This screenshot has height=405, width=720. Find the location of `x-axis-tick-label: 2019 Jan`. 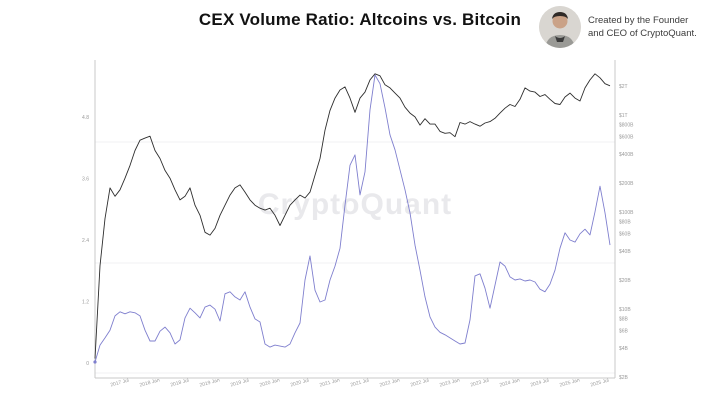

x-axis-tick-label: 2019 Jan is located at coordinates (210, 382).